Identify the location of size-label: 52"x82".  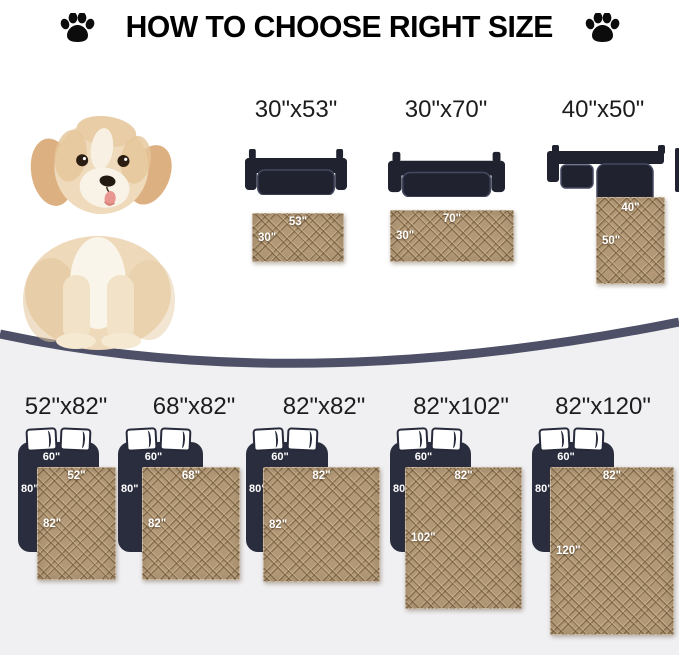
(66, 406).